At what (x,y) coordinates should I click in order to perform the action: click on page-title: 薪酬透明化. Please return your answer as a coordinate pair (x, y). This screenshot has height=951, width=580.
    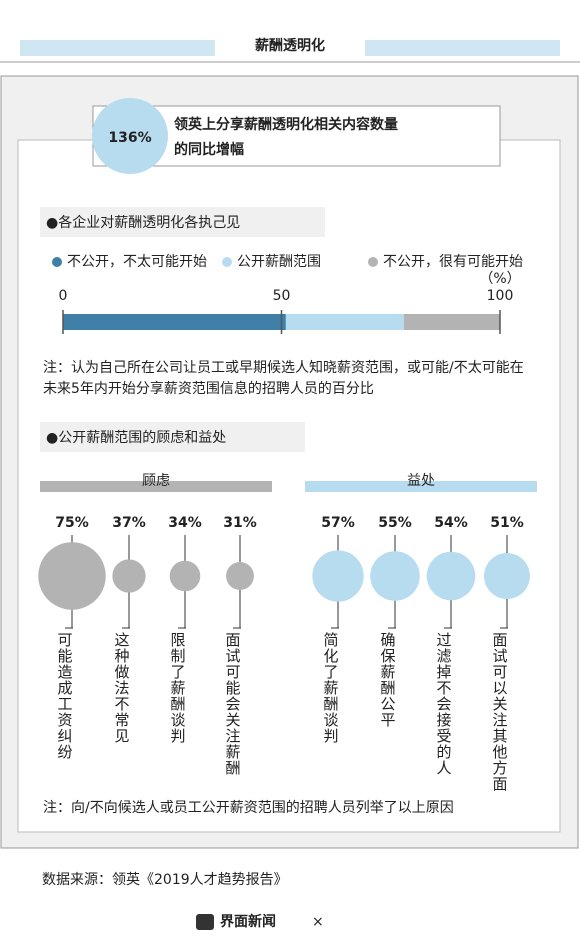
    Looking at the image, I should click on (290, 45).